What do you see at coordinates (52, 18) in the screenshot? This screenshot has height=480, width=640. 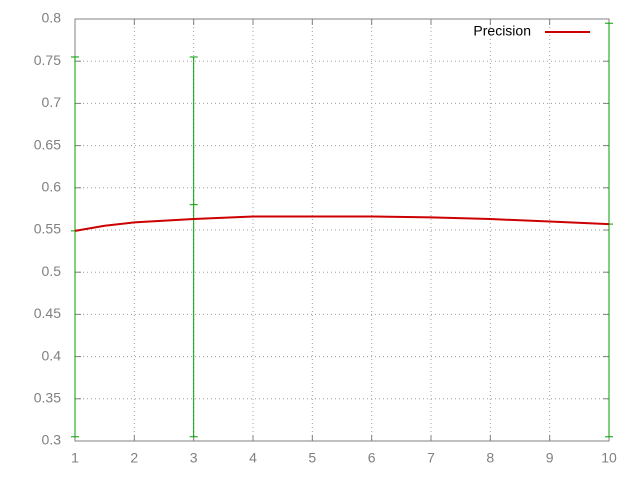 I see `y-tick-label: 0.8` at bounding box center [52, 18].